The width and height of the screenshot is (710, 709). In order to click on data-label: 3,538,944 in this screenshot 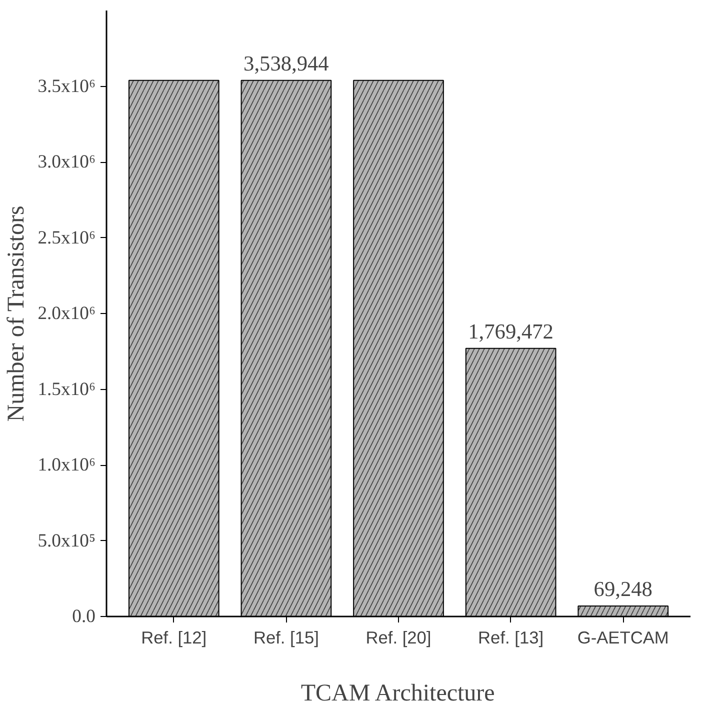, I will do `click(287, 63)`.